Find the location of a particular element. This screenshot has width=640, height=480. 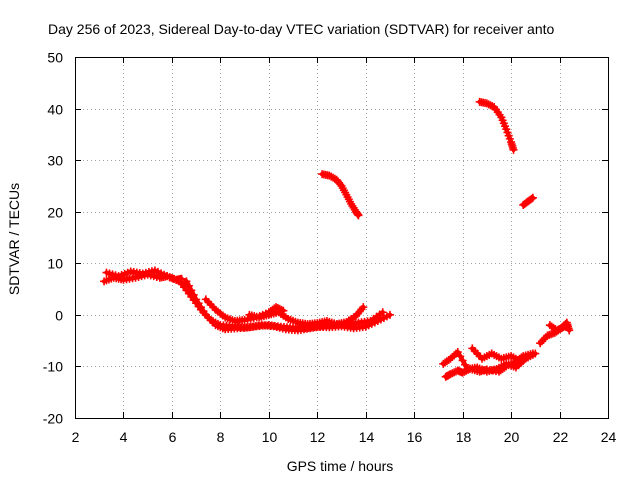

x-tick-label: 6 is located at coordinates (173, 437).